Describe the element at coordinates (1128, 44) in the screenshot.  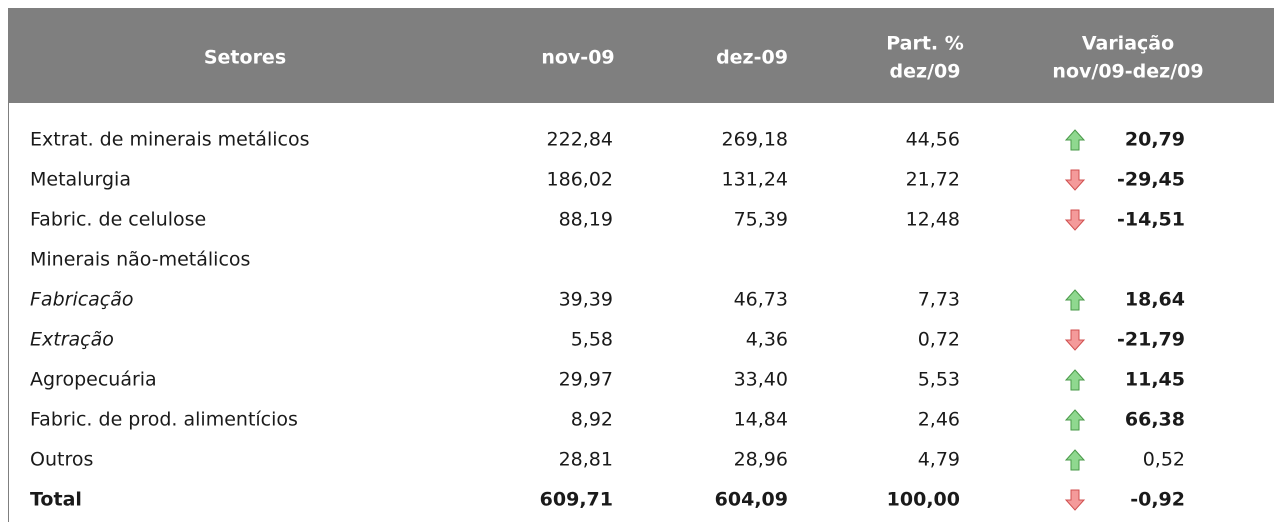
I see `header-cell: Variação` at that location.